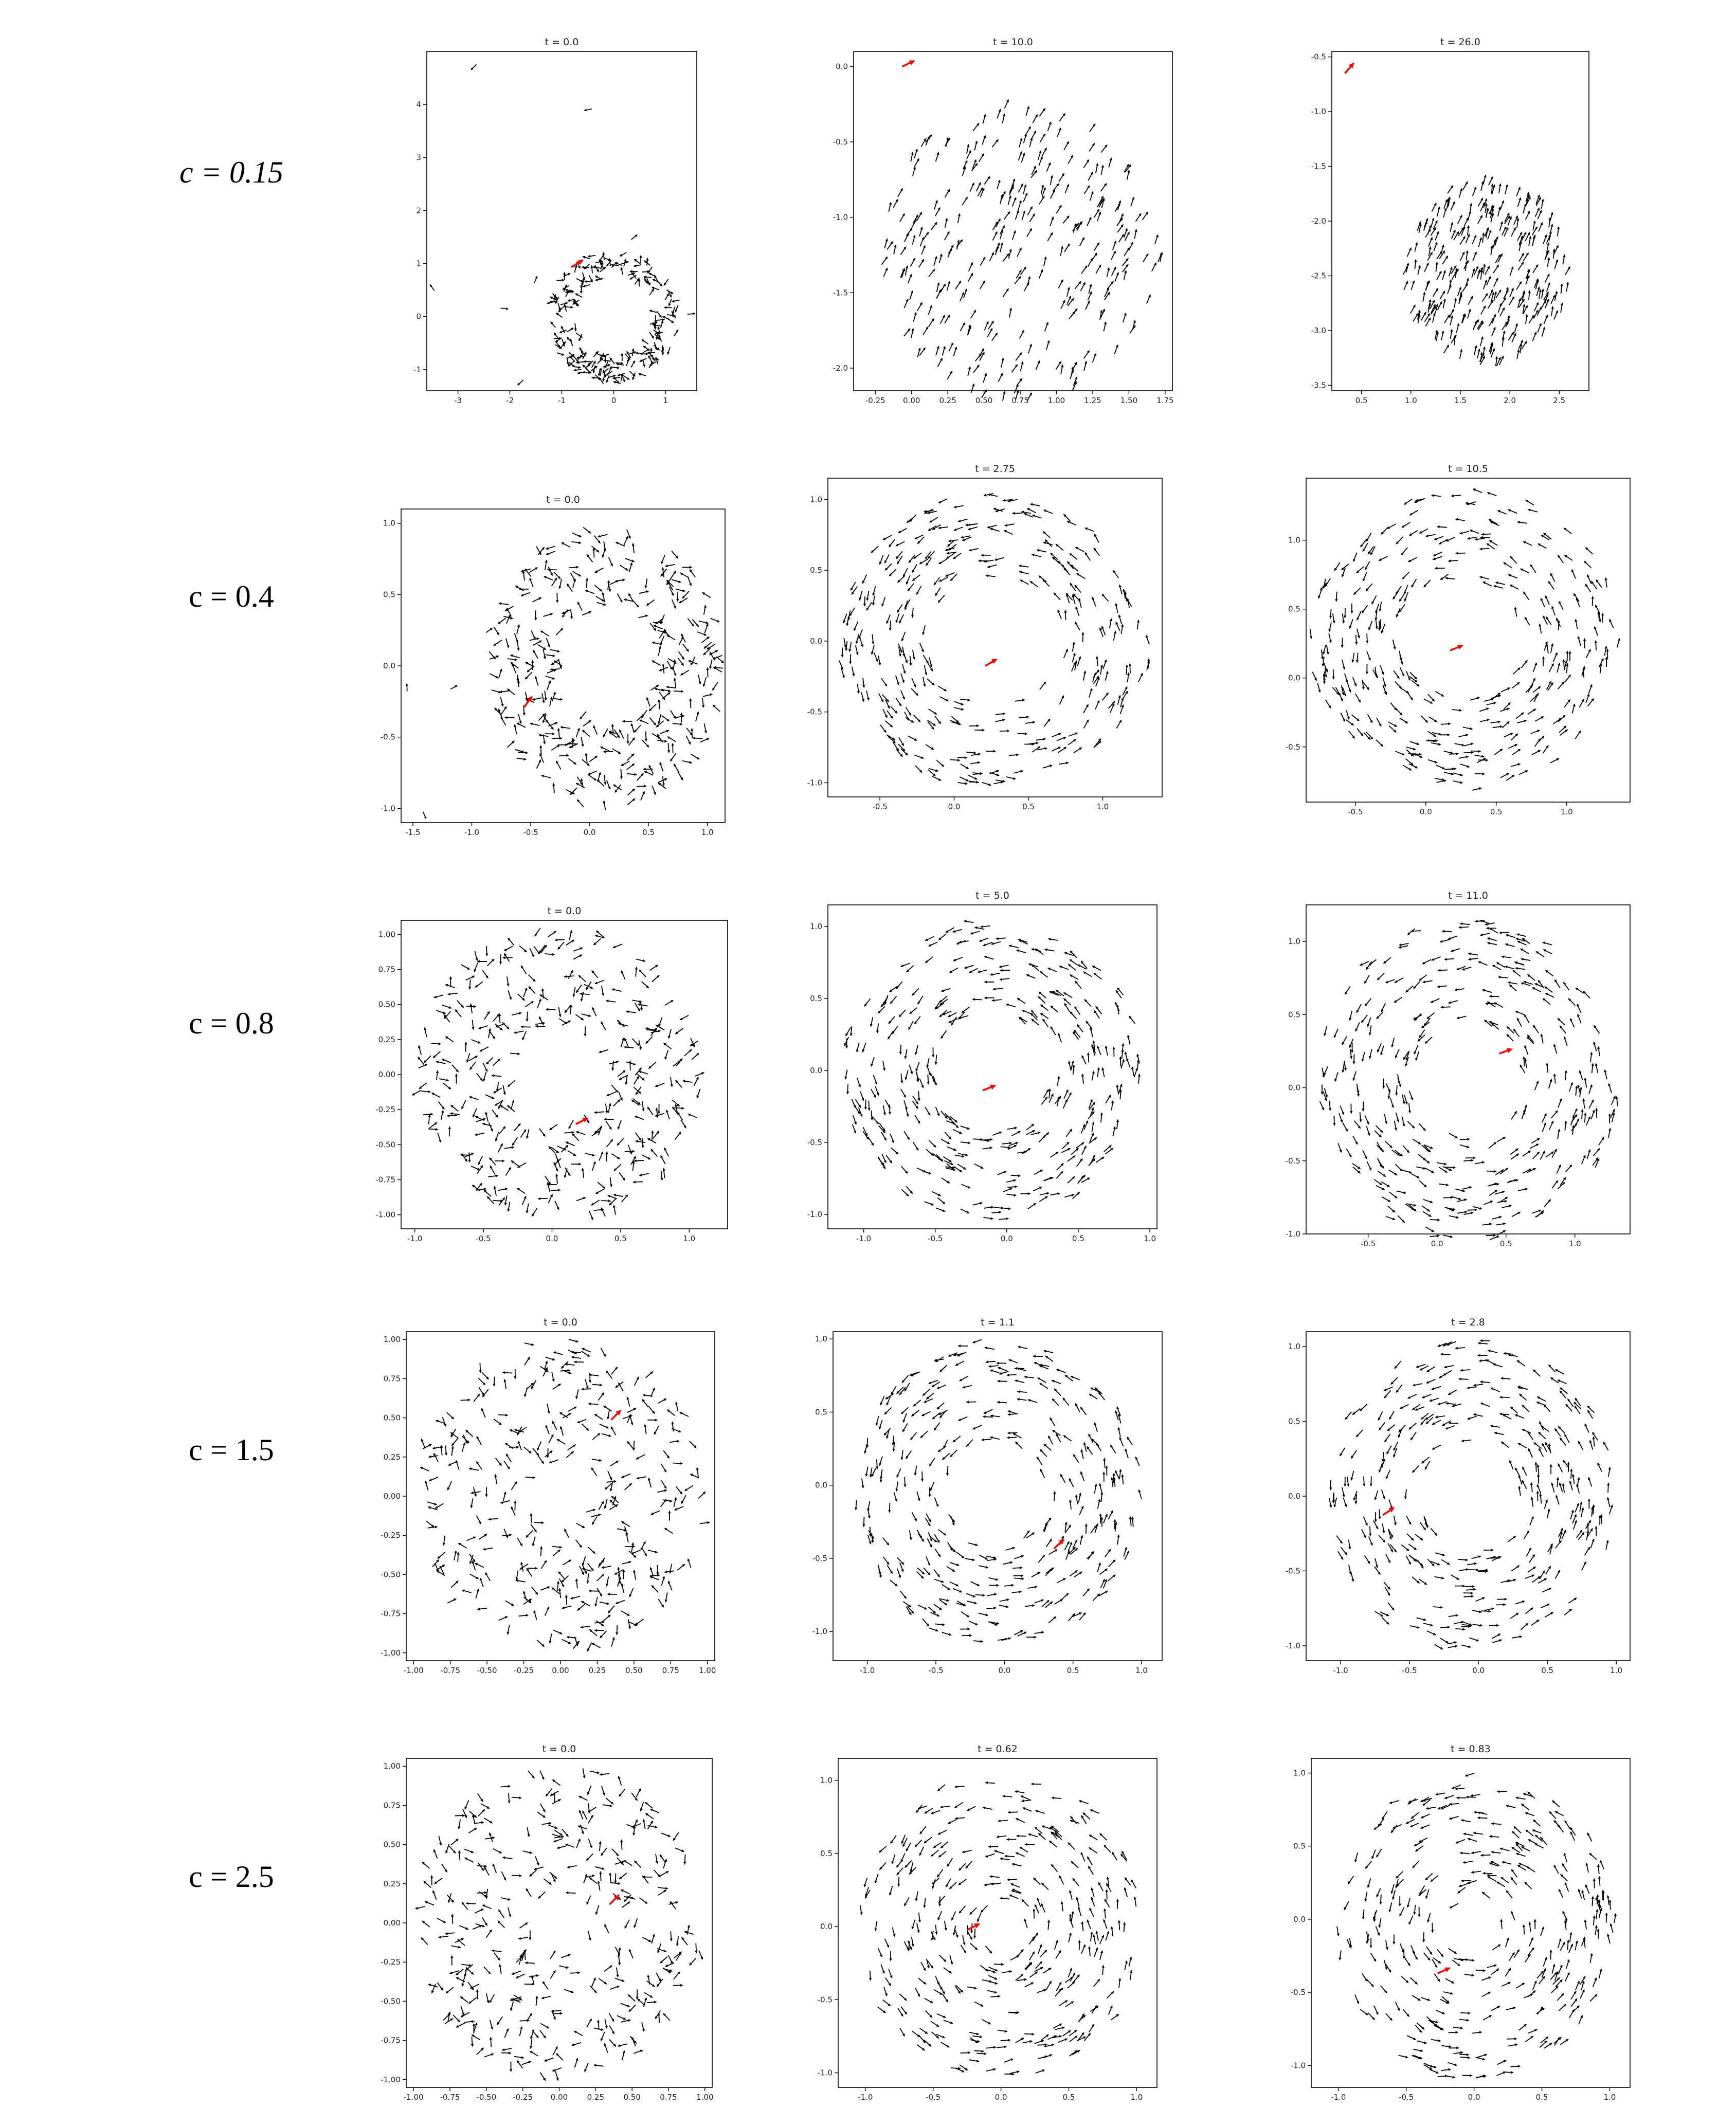 This screenshot has width=1736, height=2126. I want to click on x-tick-label: -0.5, so click(484, 1239).